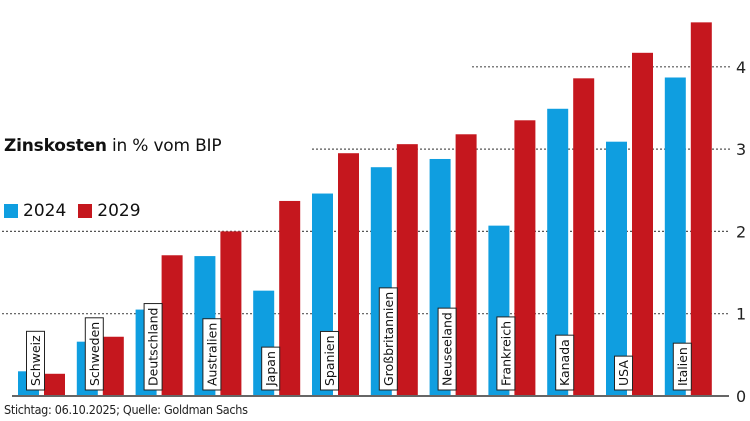 This screenshot has width=750, height=421. I want to click on category-label-text: Schweden, so click(94, 354).